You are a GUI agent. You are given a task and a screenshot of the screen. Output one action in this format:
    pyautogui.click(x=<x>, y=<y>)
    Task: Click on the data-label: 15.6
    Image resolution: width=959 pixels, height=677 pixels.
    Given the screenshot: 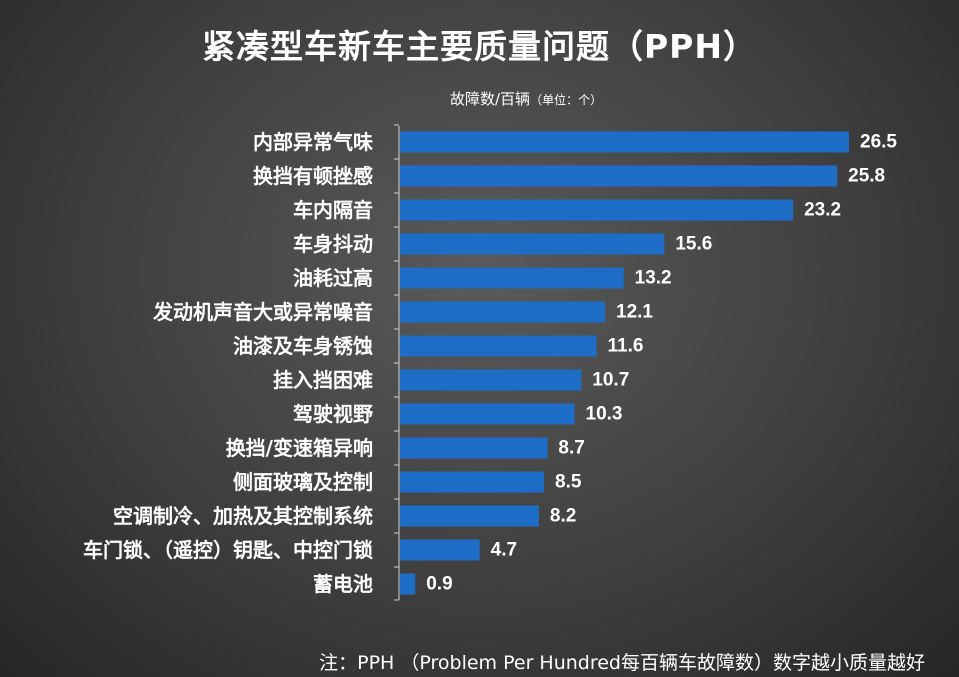 What is the action you would take?
    pyautogui.click(x=693, y=244)
    